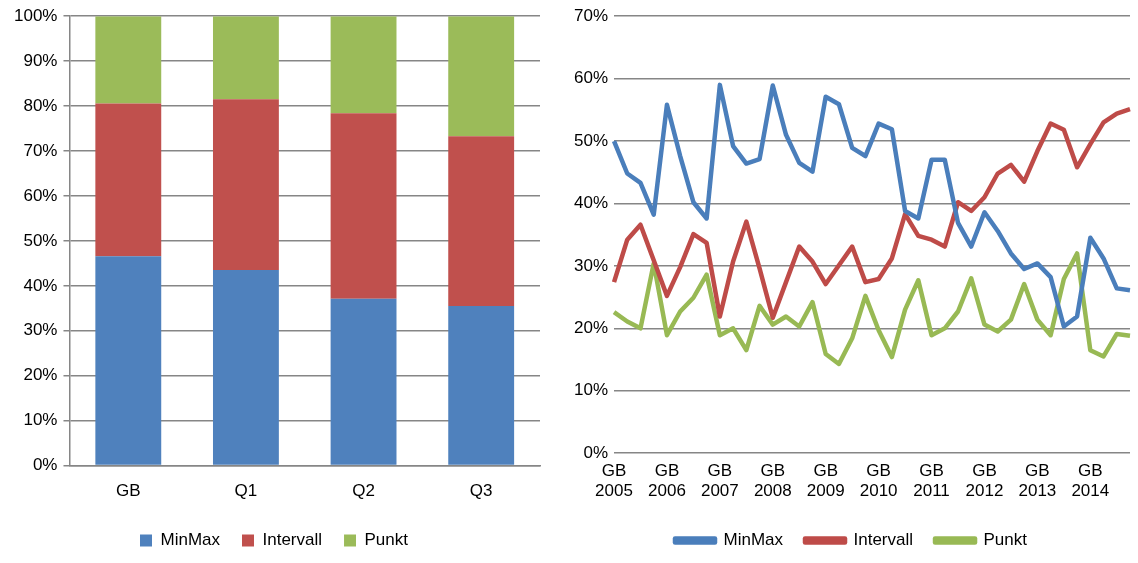  Describe the element at coordinates (246, 491) in the screenshot. I see `x-tick-label: Q1` at that location.